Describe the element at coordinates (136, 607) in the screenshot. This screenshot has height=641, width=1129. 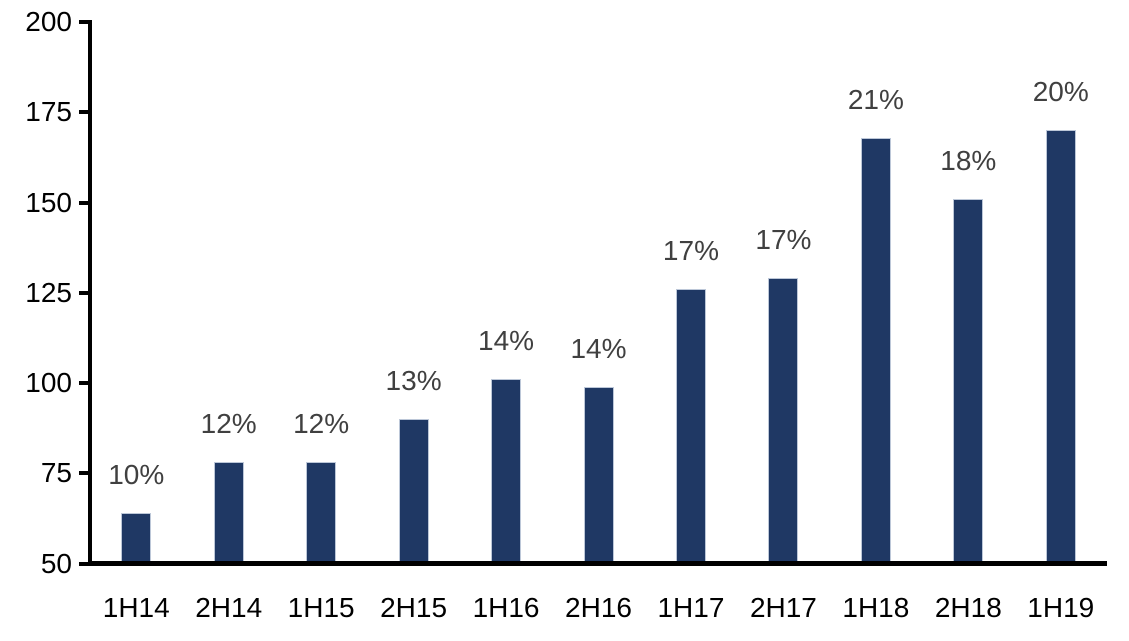
I see `x-axis-label-1h14: 1H14` at that location.